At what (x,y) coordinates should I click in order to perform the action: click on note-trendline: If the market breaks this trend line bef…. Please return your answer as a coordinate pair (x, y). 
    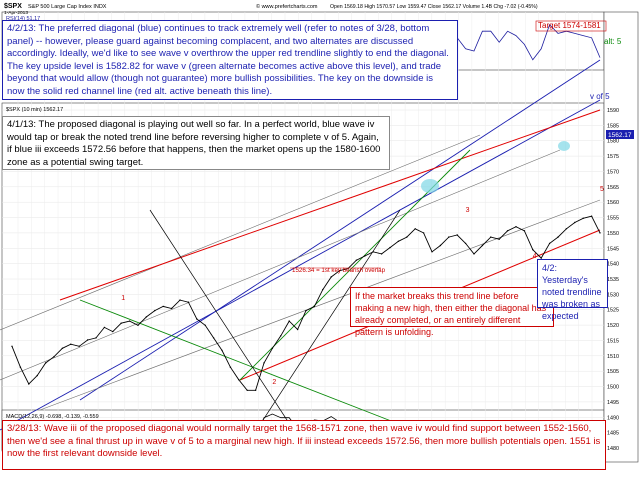
    Looking at the image, I should click on (452, 312).